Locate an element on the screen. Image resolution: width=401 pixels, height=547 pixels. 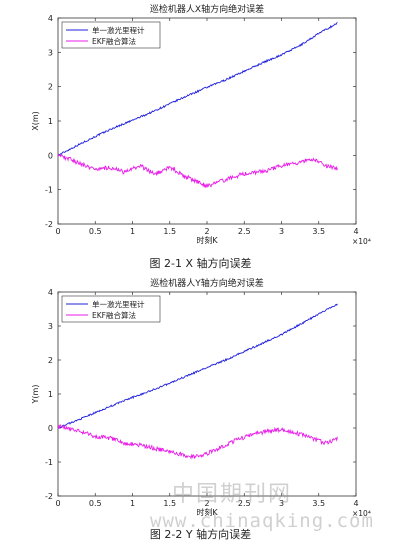
chart-title: 巡检机器人X轴方向绝对误差 is located at coordinates (207, 9).